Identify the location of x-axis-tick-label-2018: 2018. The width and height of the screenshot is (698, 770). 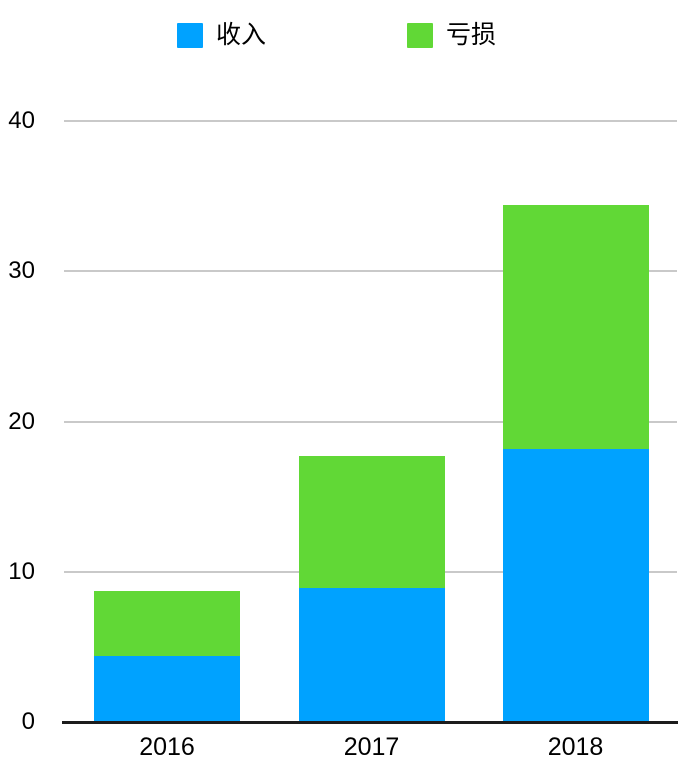
(575, 747).